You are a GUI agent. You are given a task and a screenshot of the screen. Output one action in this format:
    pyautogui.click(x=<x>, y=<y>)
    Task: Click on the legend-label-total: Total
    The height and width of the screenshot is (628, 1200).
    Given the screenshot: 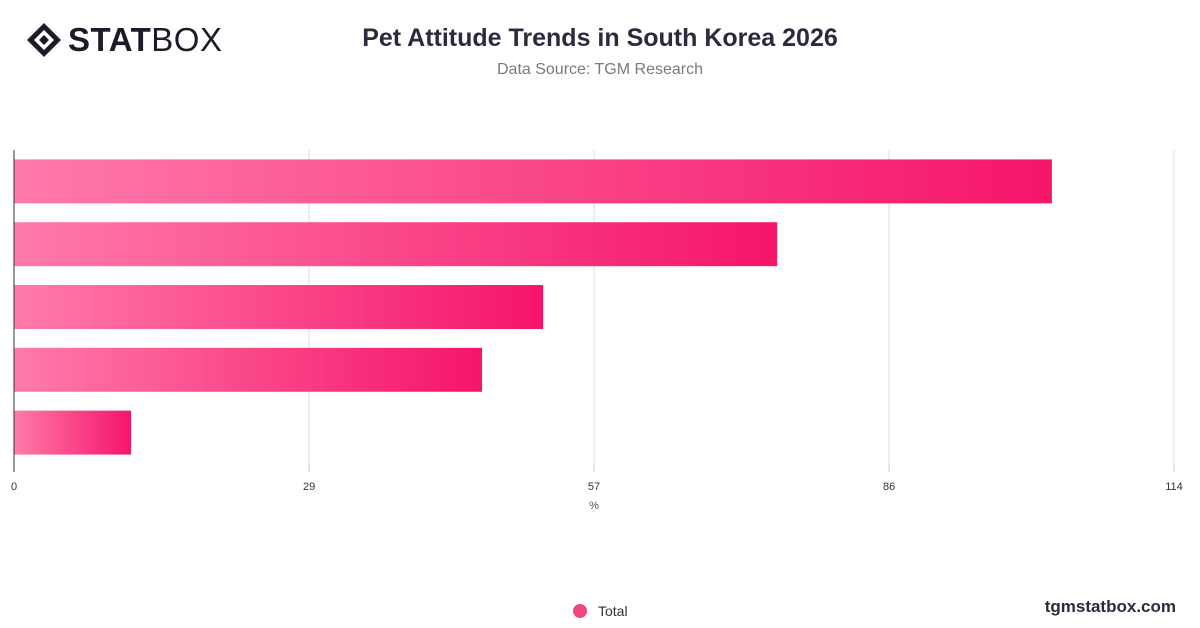 What is the action you would take?
    pyautogui.click(x=613, y=611)
    